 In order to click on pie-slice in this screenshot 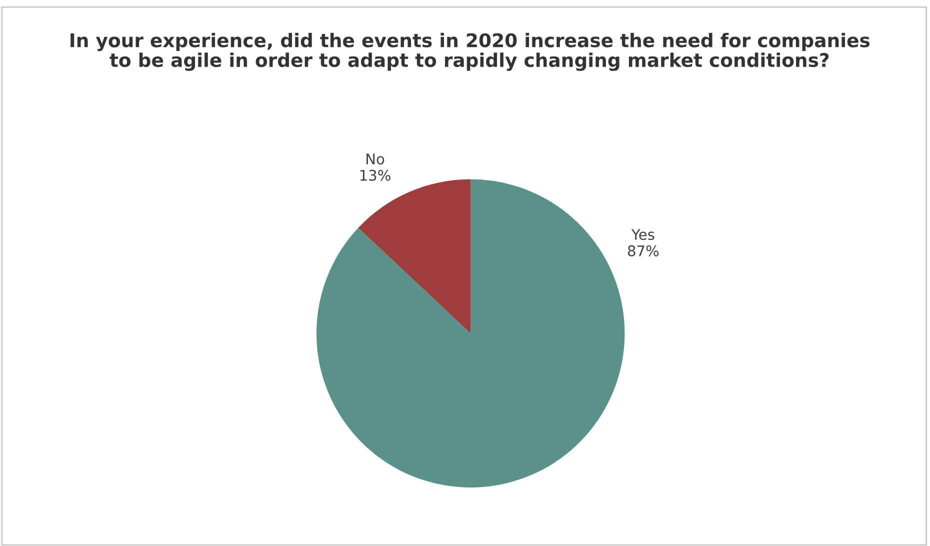, I will do `click(414, 256)`.